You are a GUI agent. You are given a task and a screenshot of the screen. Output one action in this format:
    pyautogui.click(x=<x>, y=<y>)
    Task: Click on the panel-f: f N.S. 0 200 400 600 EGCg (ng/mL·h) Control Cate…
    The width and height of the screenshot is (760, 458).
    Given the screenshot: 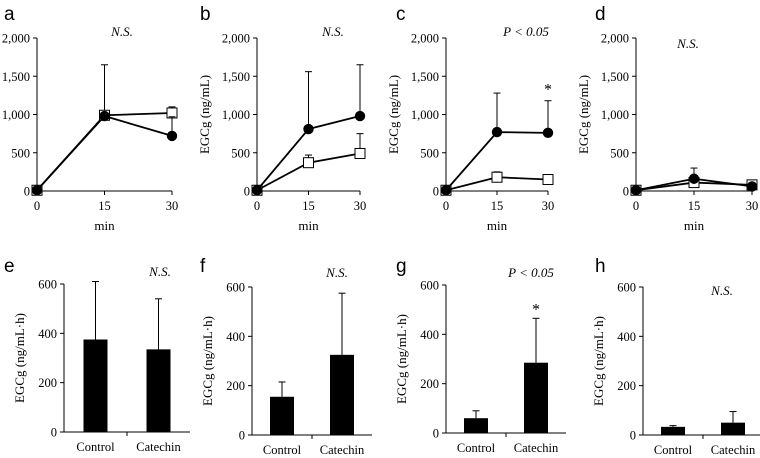 What is the action you would take?
    pyautogui.click(x=286, y=356)
    